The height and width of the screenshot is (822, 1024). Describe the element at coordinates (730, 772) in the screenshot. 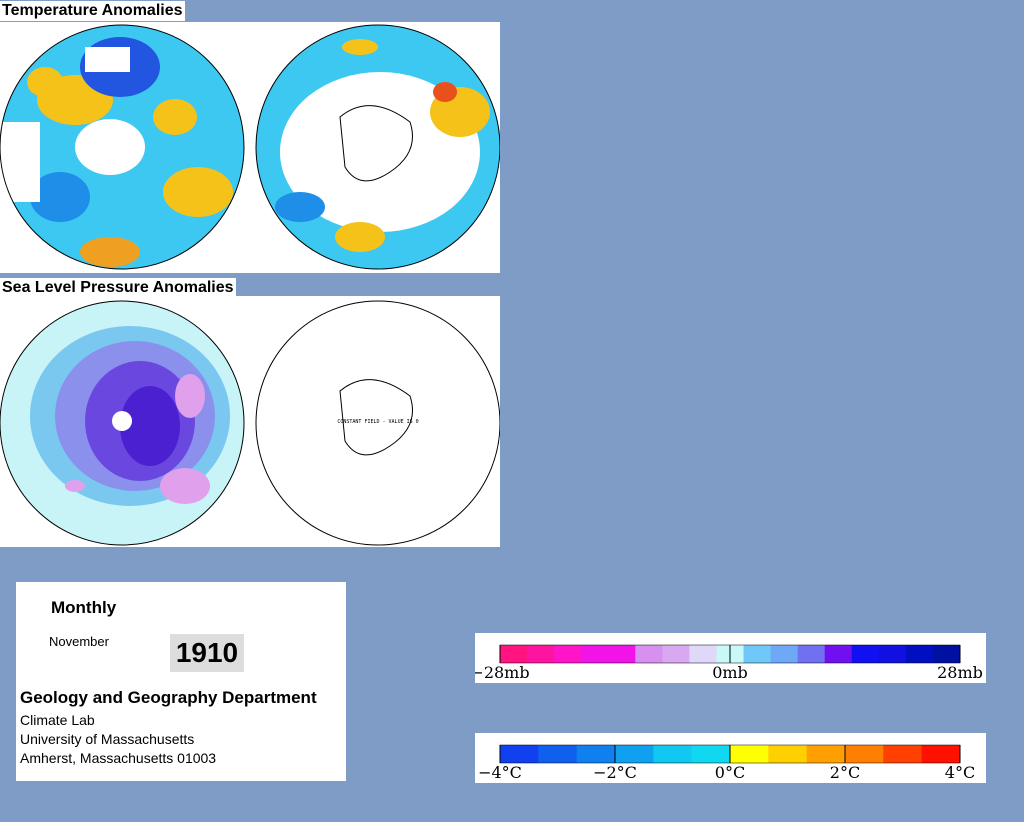

I see `legend-label: 0°C` at that location.